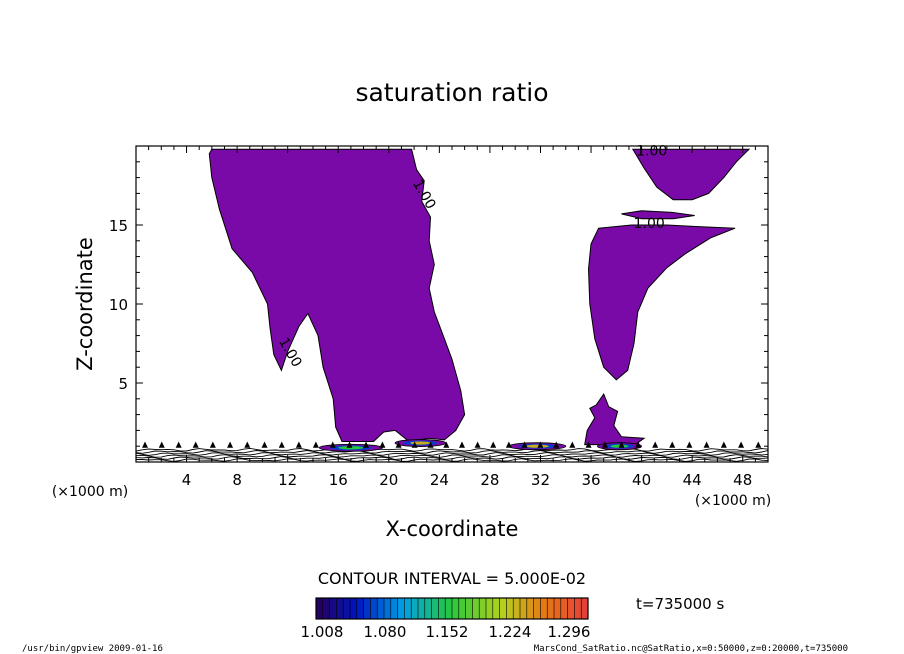  I want to click on x-unit-label-right: (×1000 m), so click(733, 501).